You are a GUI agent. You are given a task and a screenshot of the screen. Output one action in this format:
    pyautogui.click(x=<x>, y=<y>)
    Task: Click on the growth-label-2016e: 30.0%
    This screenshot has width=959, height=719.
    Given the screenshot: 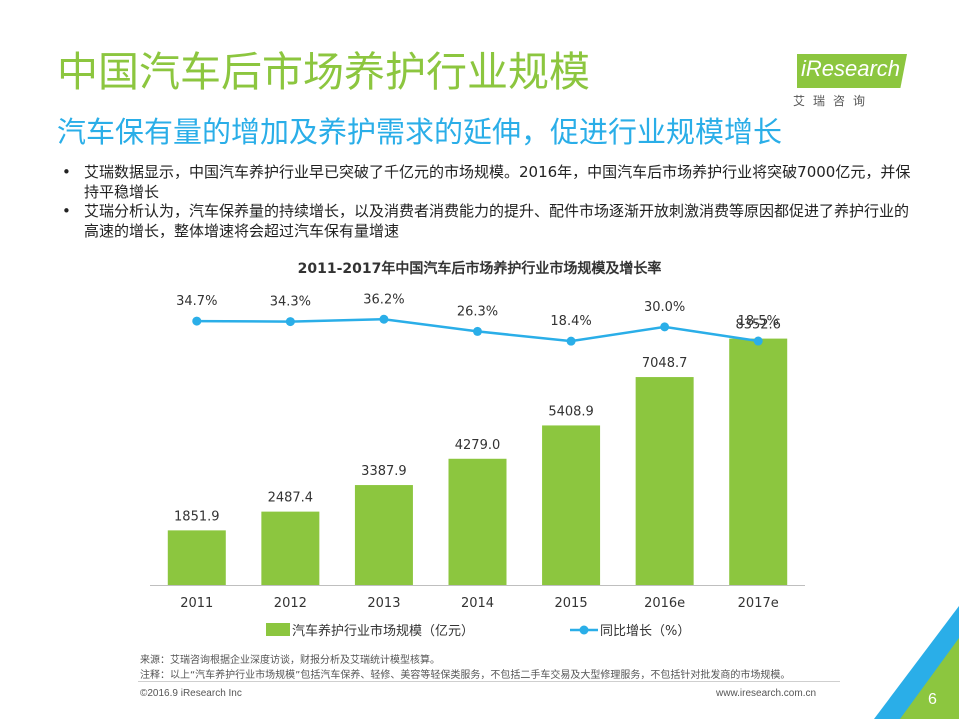 What is the action you would take?
    pyautogui.click(x=664, y=307)
    